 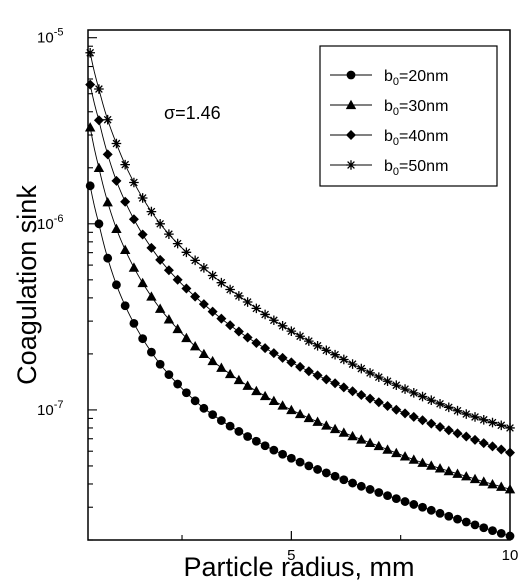 I want to click on x-tick-label: 10, so click(x=510, y=555).